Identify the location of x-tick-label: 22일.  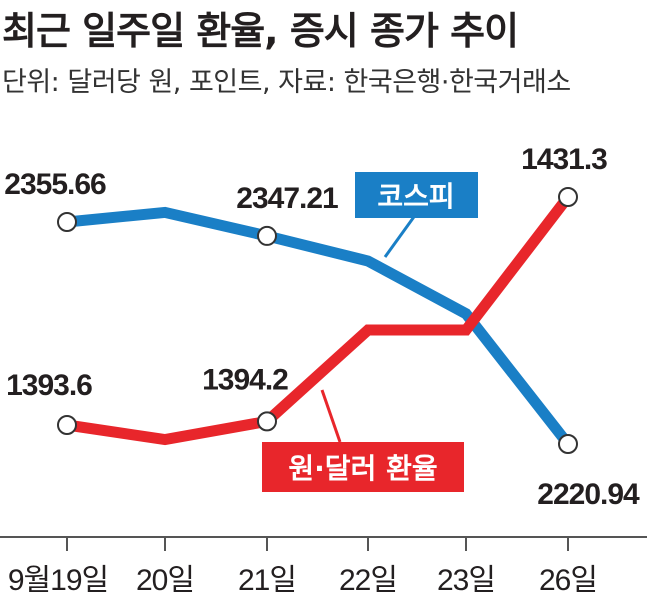
(368, 580).